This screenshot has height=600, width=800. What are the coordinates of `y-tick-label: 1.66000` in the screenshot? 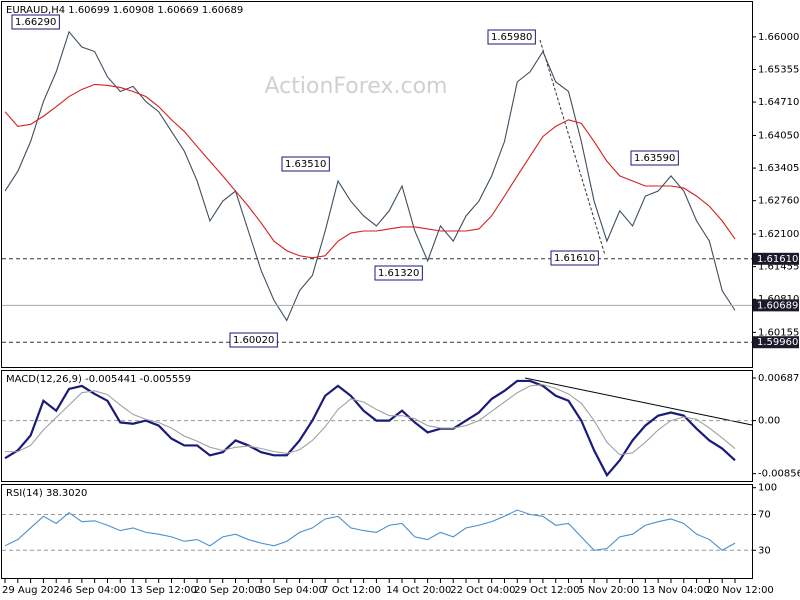 It's located at (778, 37).